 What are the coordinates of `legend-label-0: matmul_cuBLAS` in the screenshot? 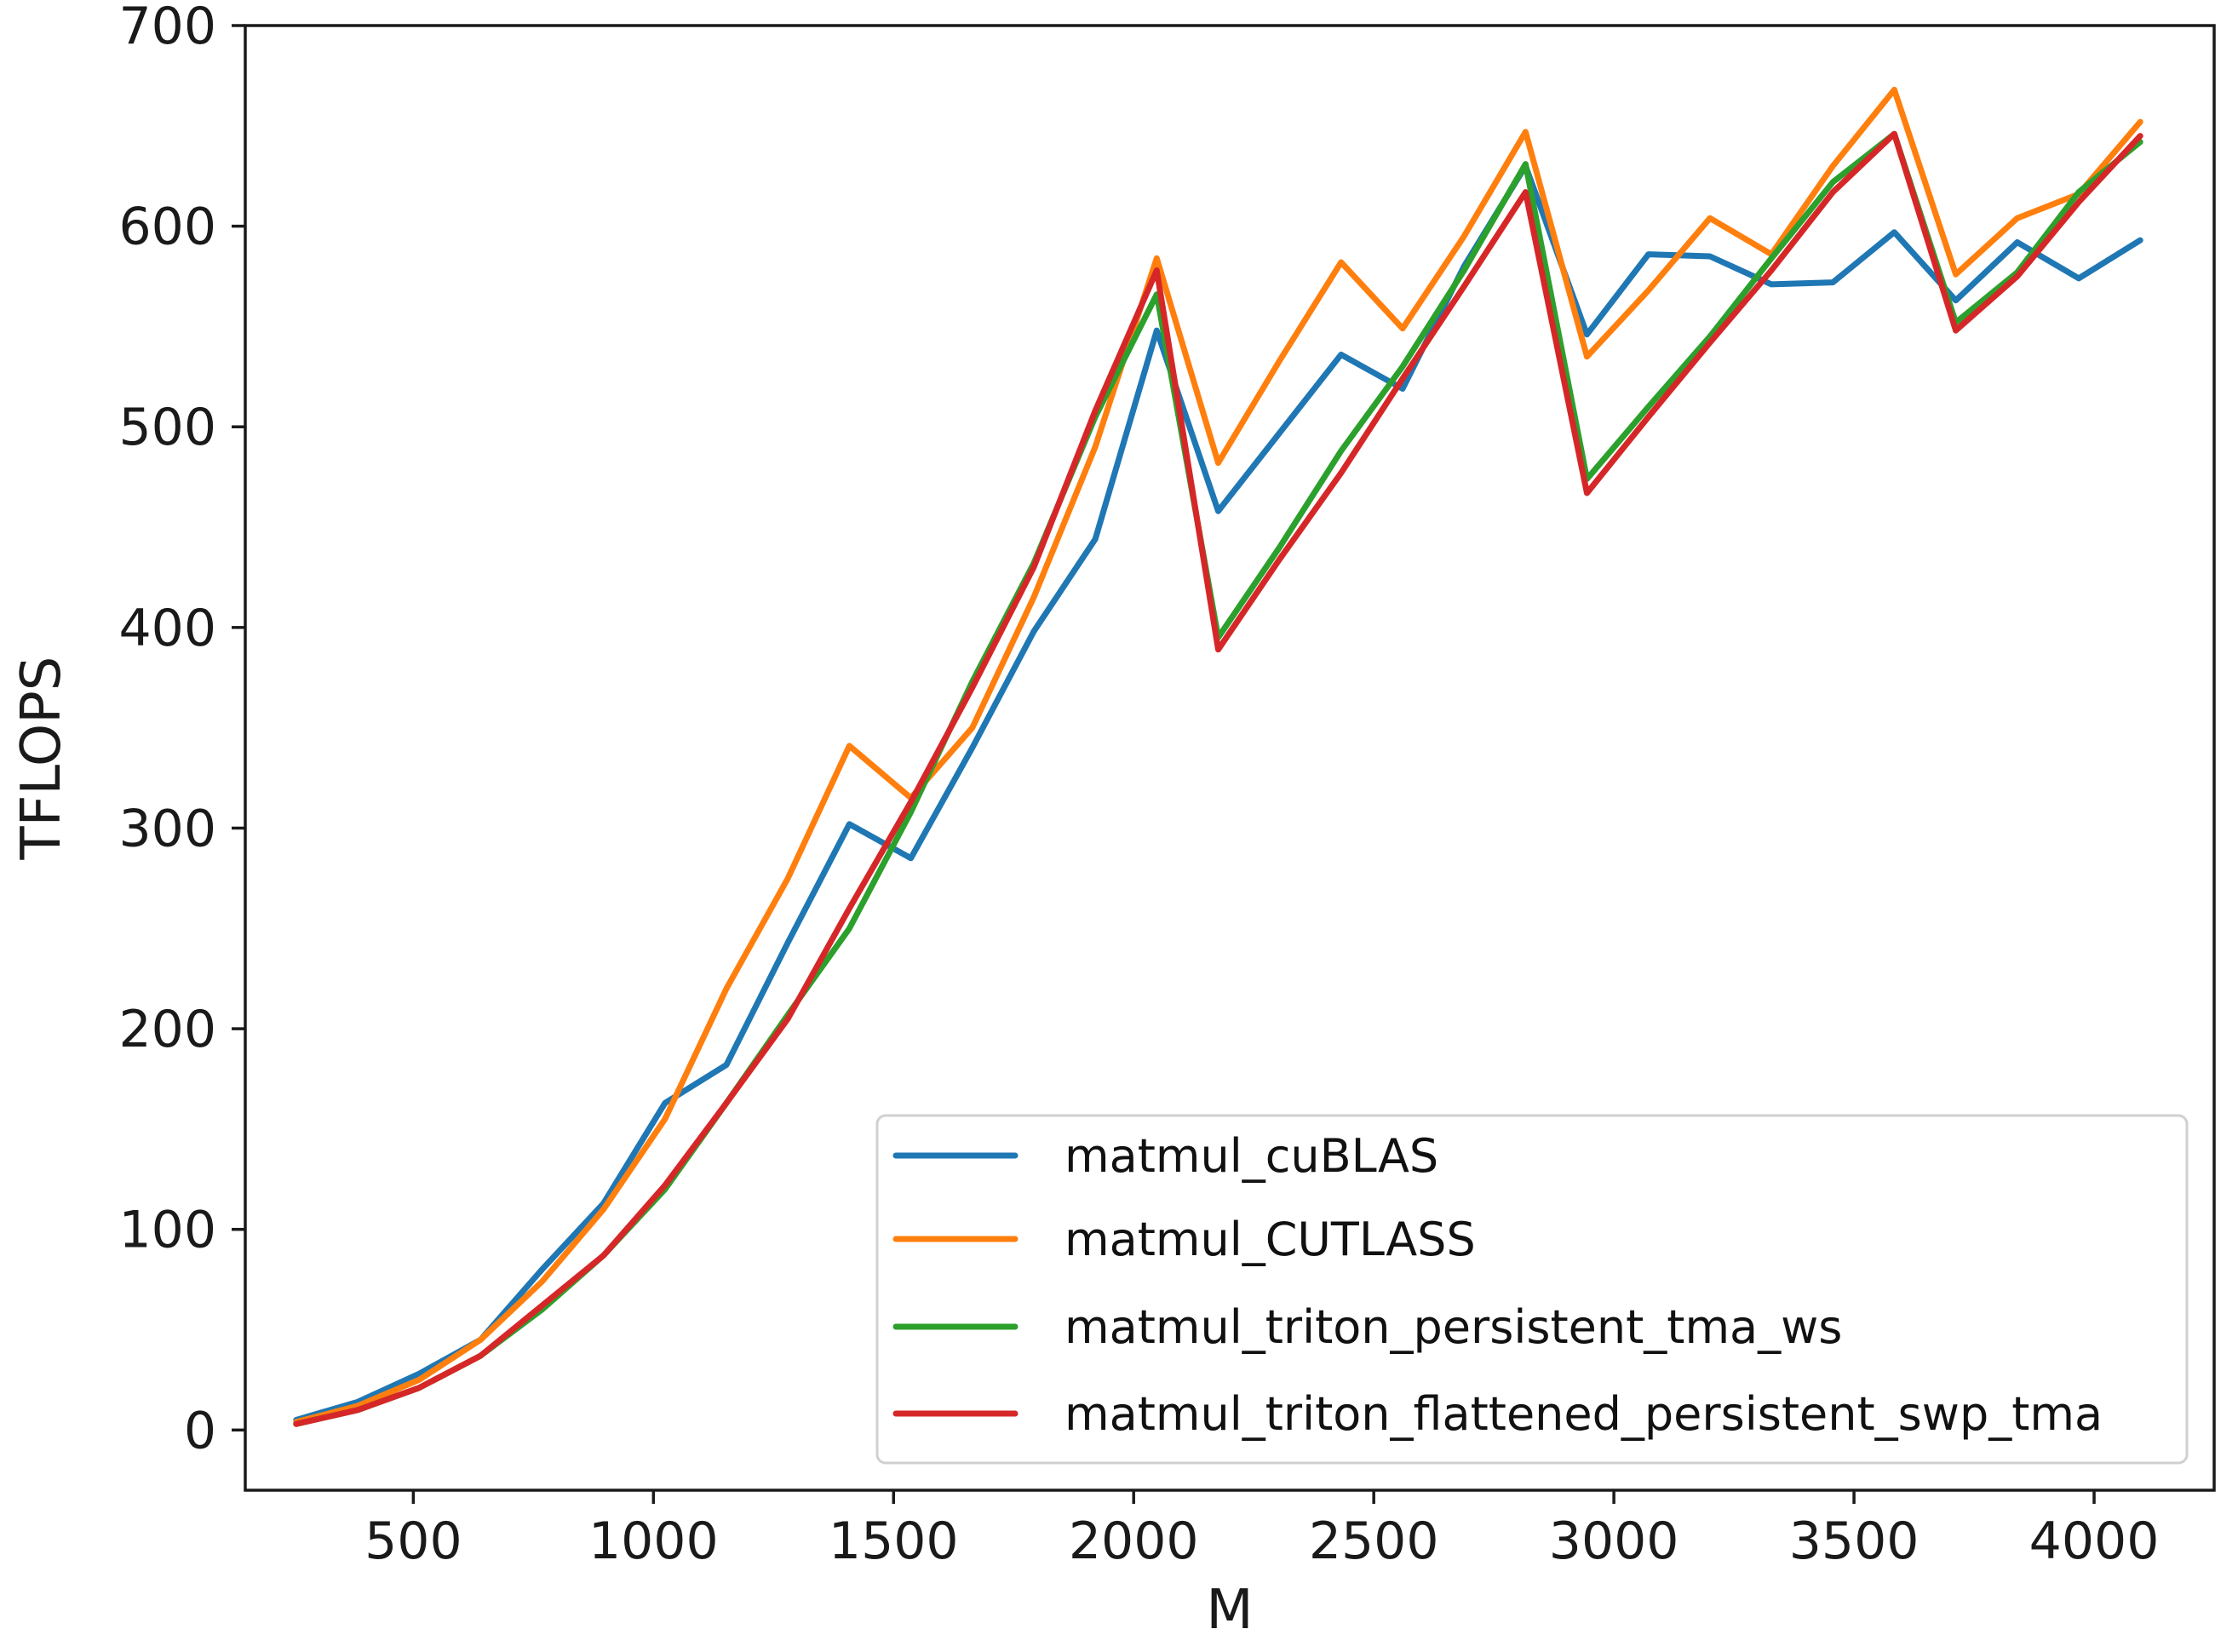 It's located at (1251, 1156).